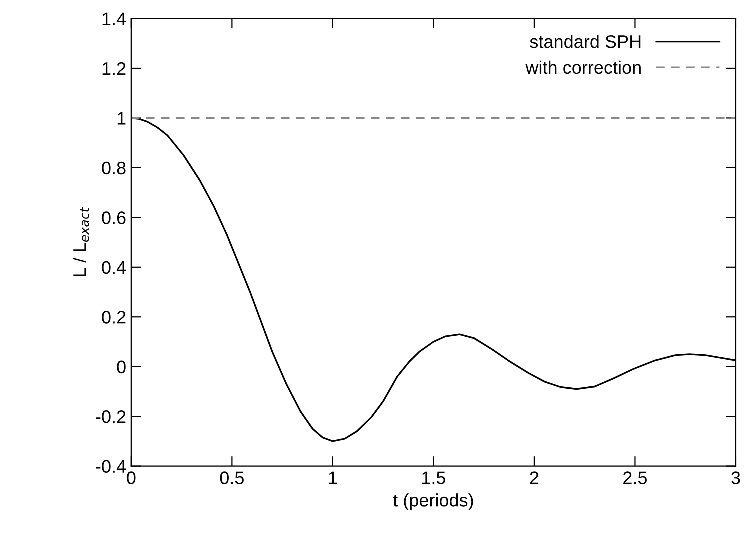  I want to click on x-tick-label: 1, so click(333, 478).